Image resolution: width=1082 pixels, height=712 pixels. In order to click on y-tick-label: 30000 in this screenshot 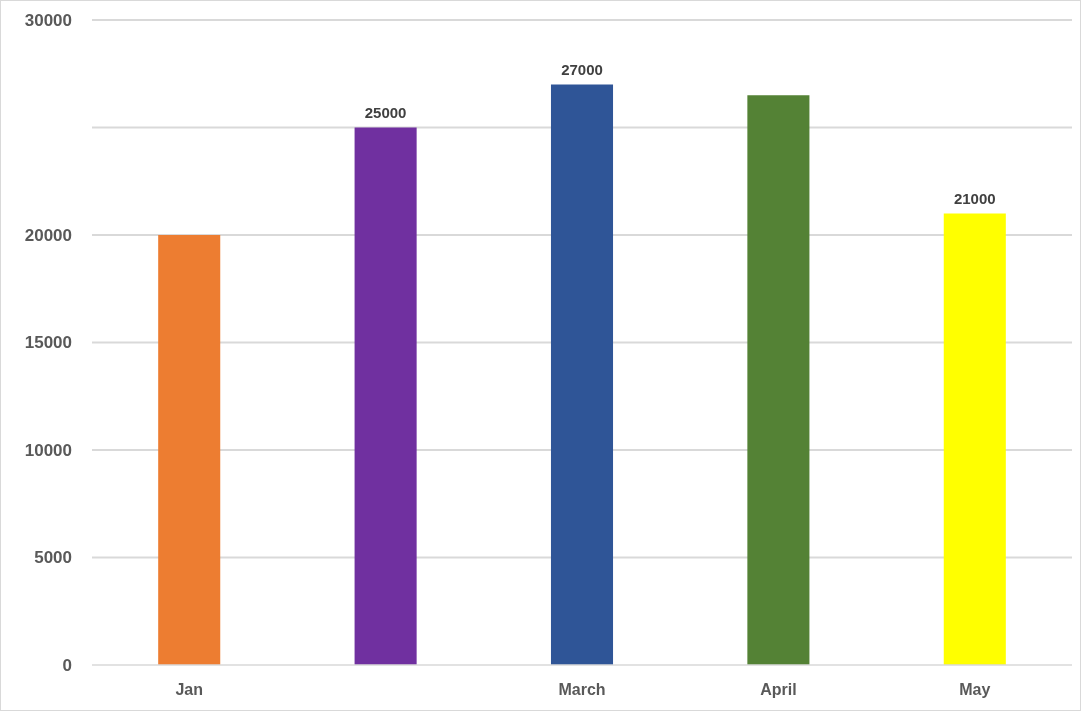, I will do `click(48, 20)`.